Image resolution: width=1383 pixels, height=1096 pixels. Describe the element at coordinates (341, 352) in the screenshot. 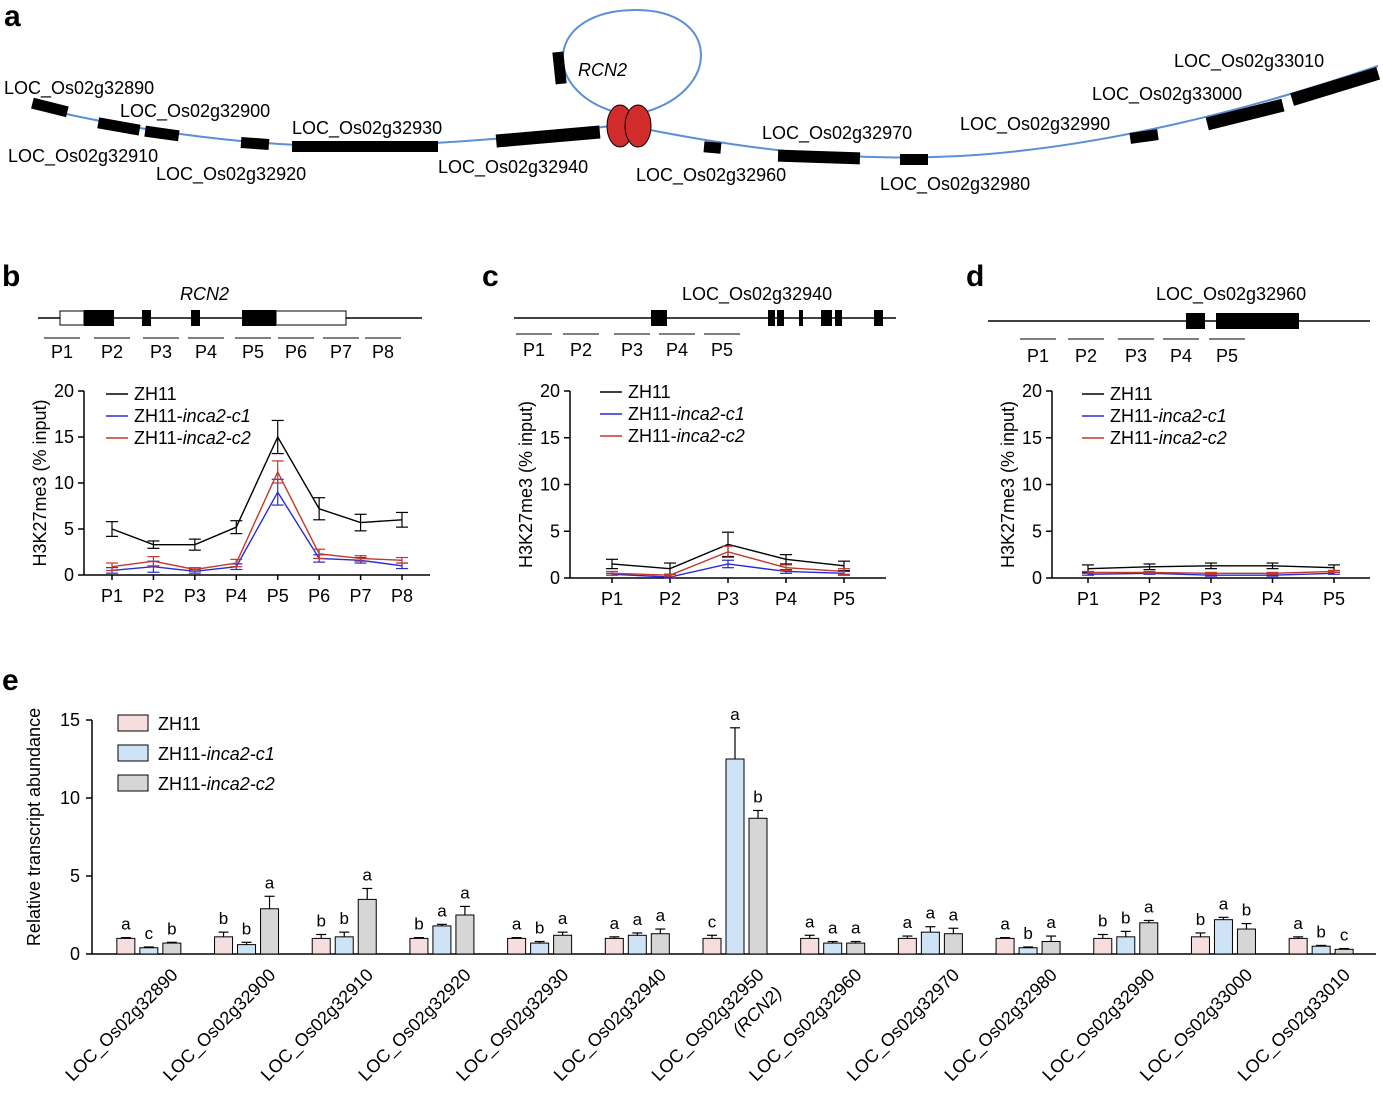

I see `region-label-p7: P7` at that location.